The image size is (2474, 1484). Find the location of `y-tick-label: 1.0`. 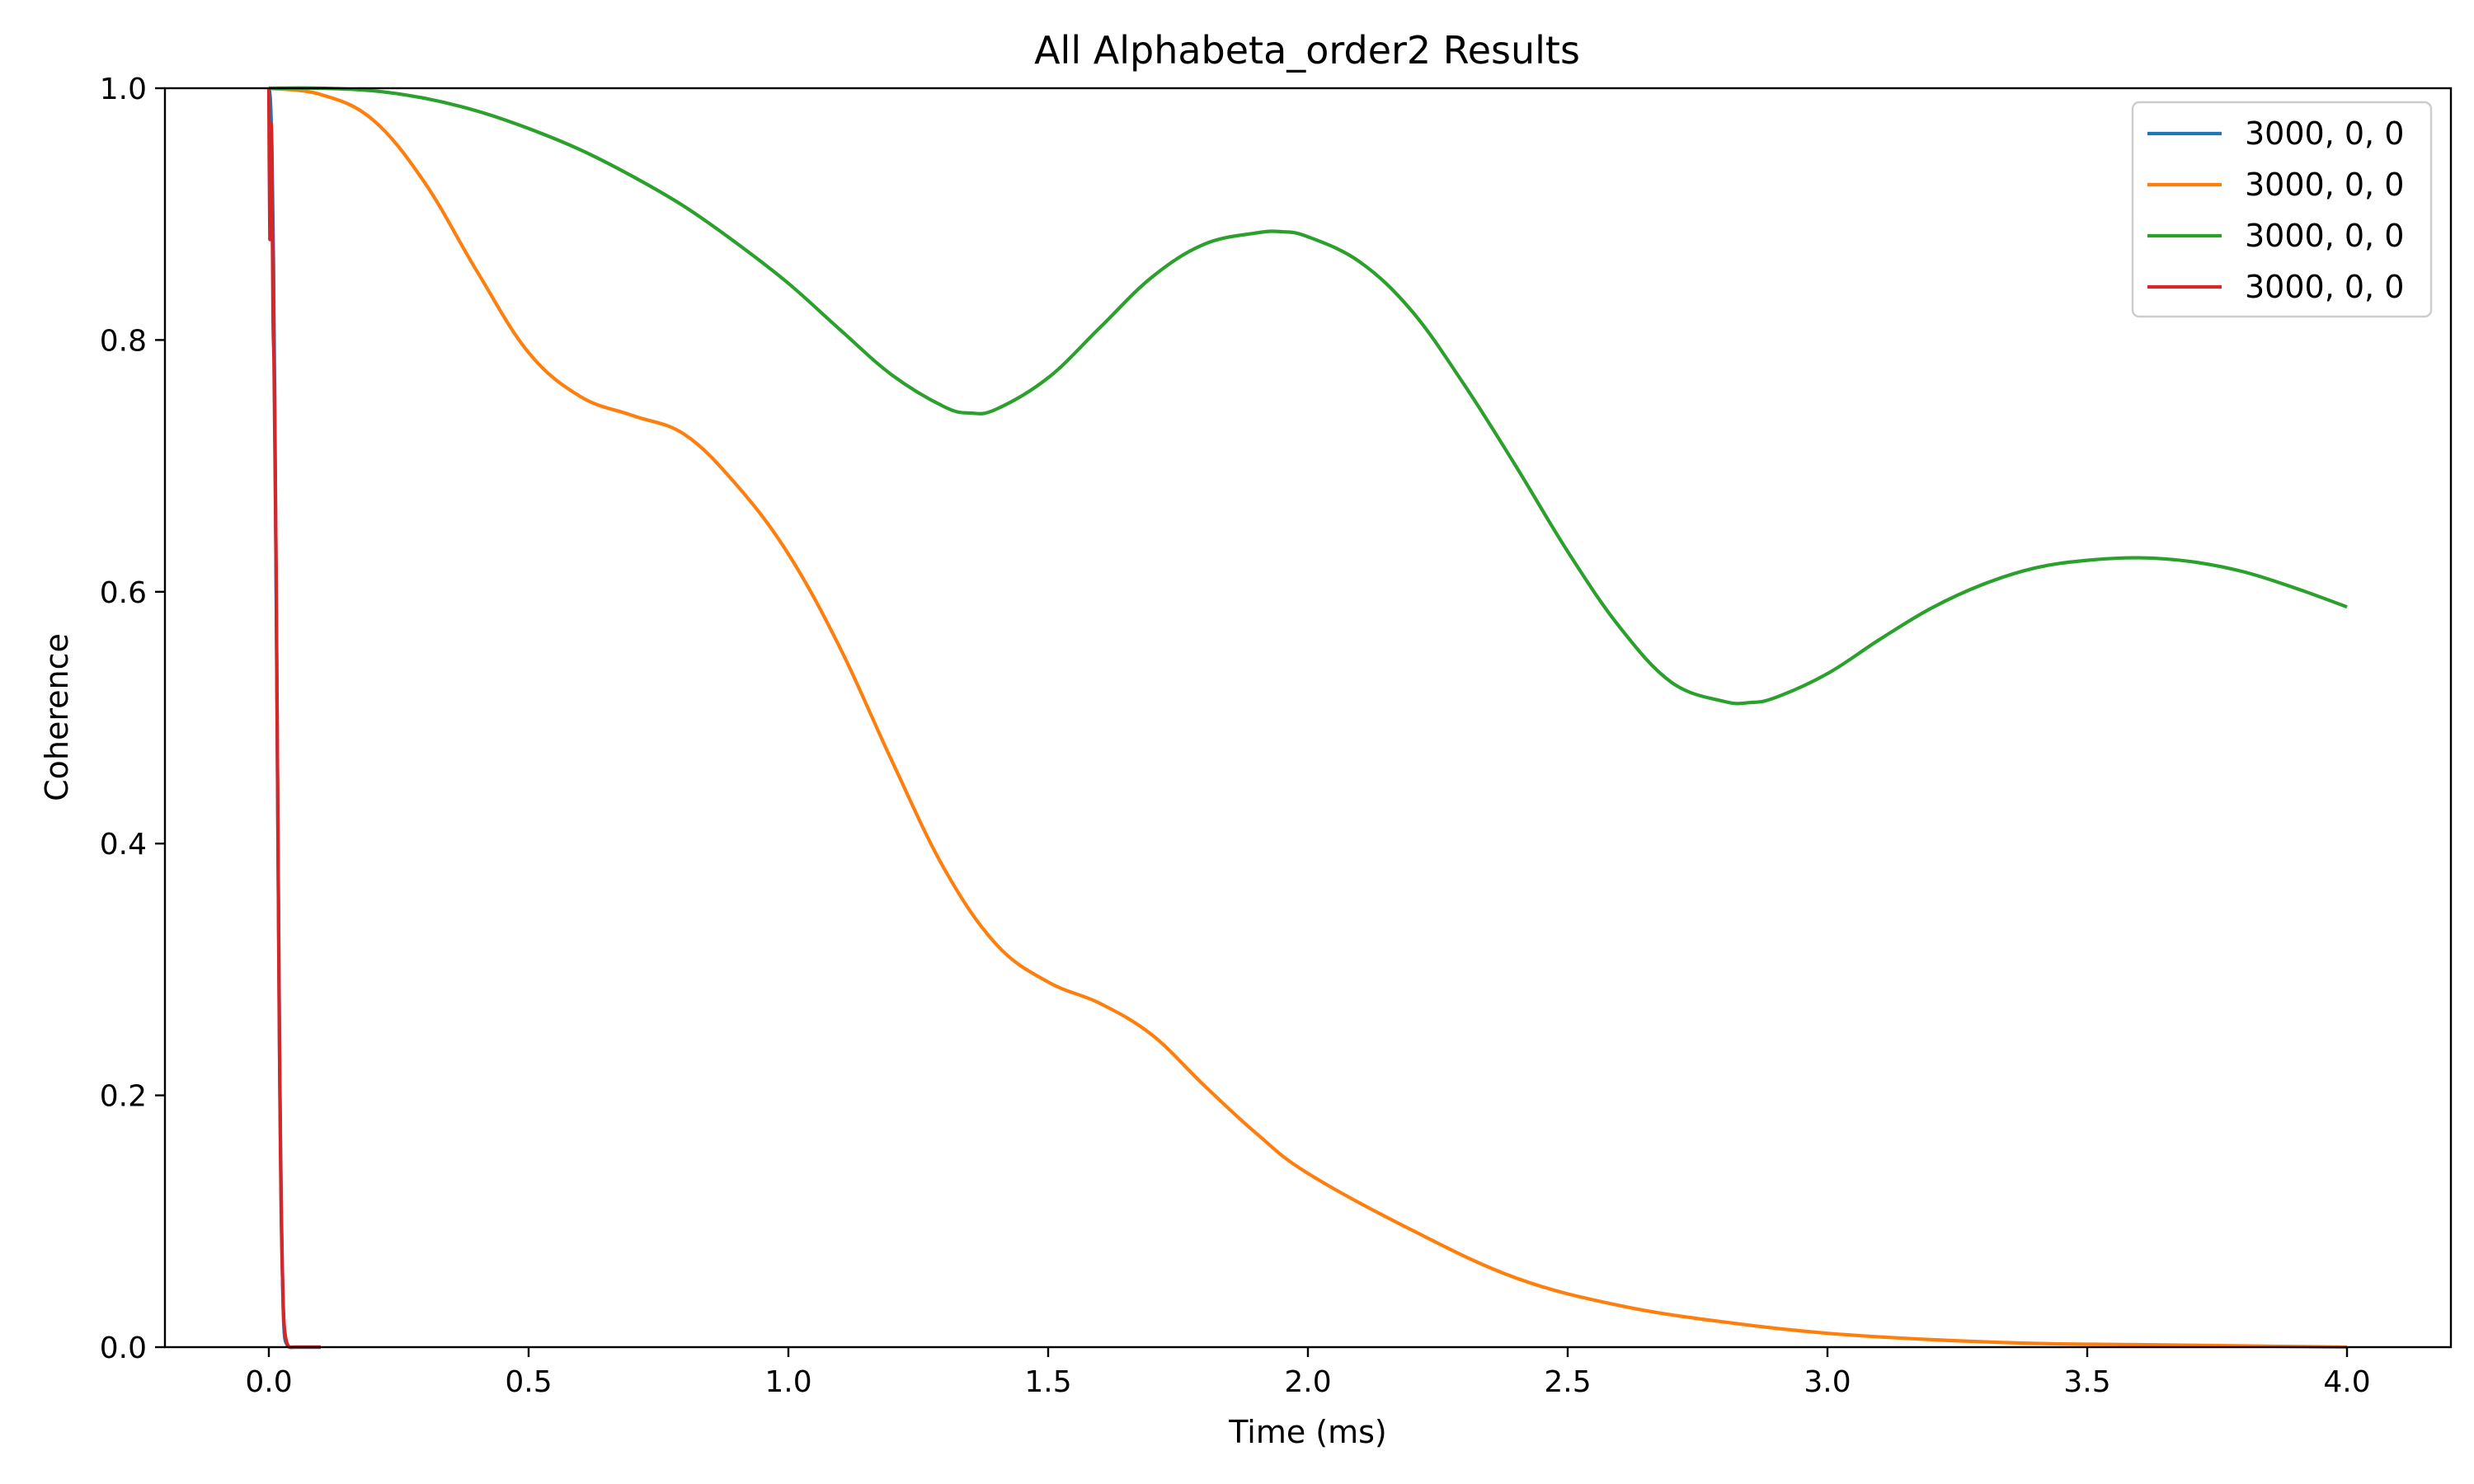

y-tick-label: 1.0 is located at coordinates (123, 89).